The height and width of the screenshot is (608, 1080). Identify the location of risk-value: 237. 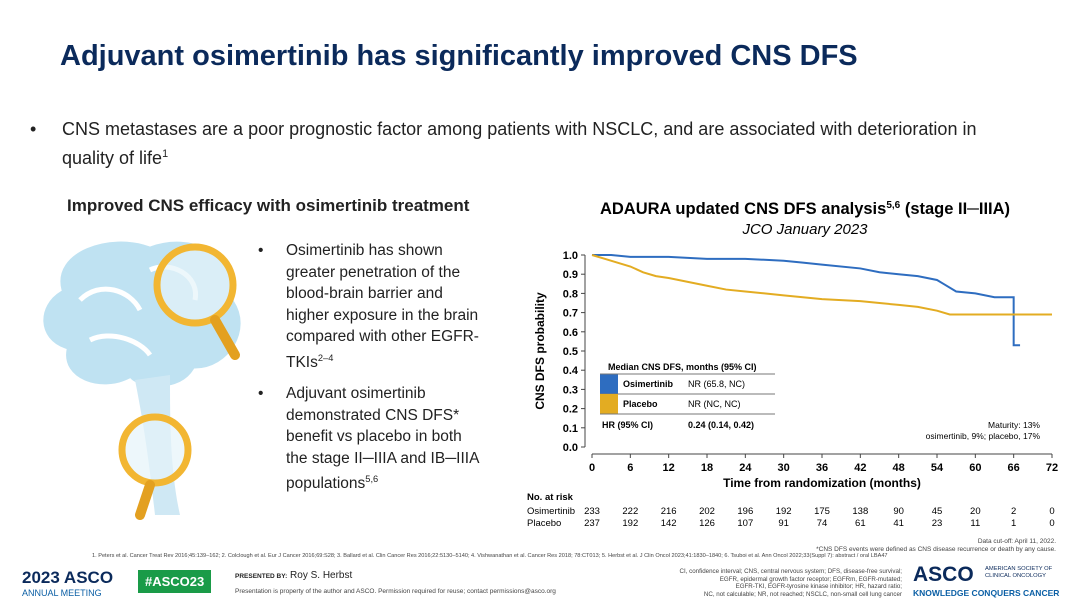
(592, 523).